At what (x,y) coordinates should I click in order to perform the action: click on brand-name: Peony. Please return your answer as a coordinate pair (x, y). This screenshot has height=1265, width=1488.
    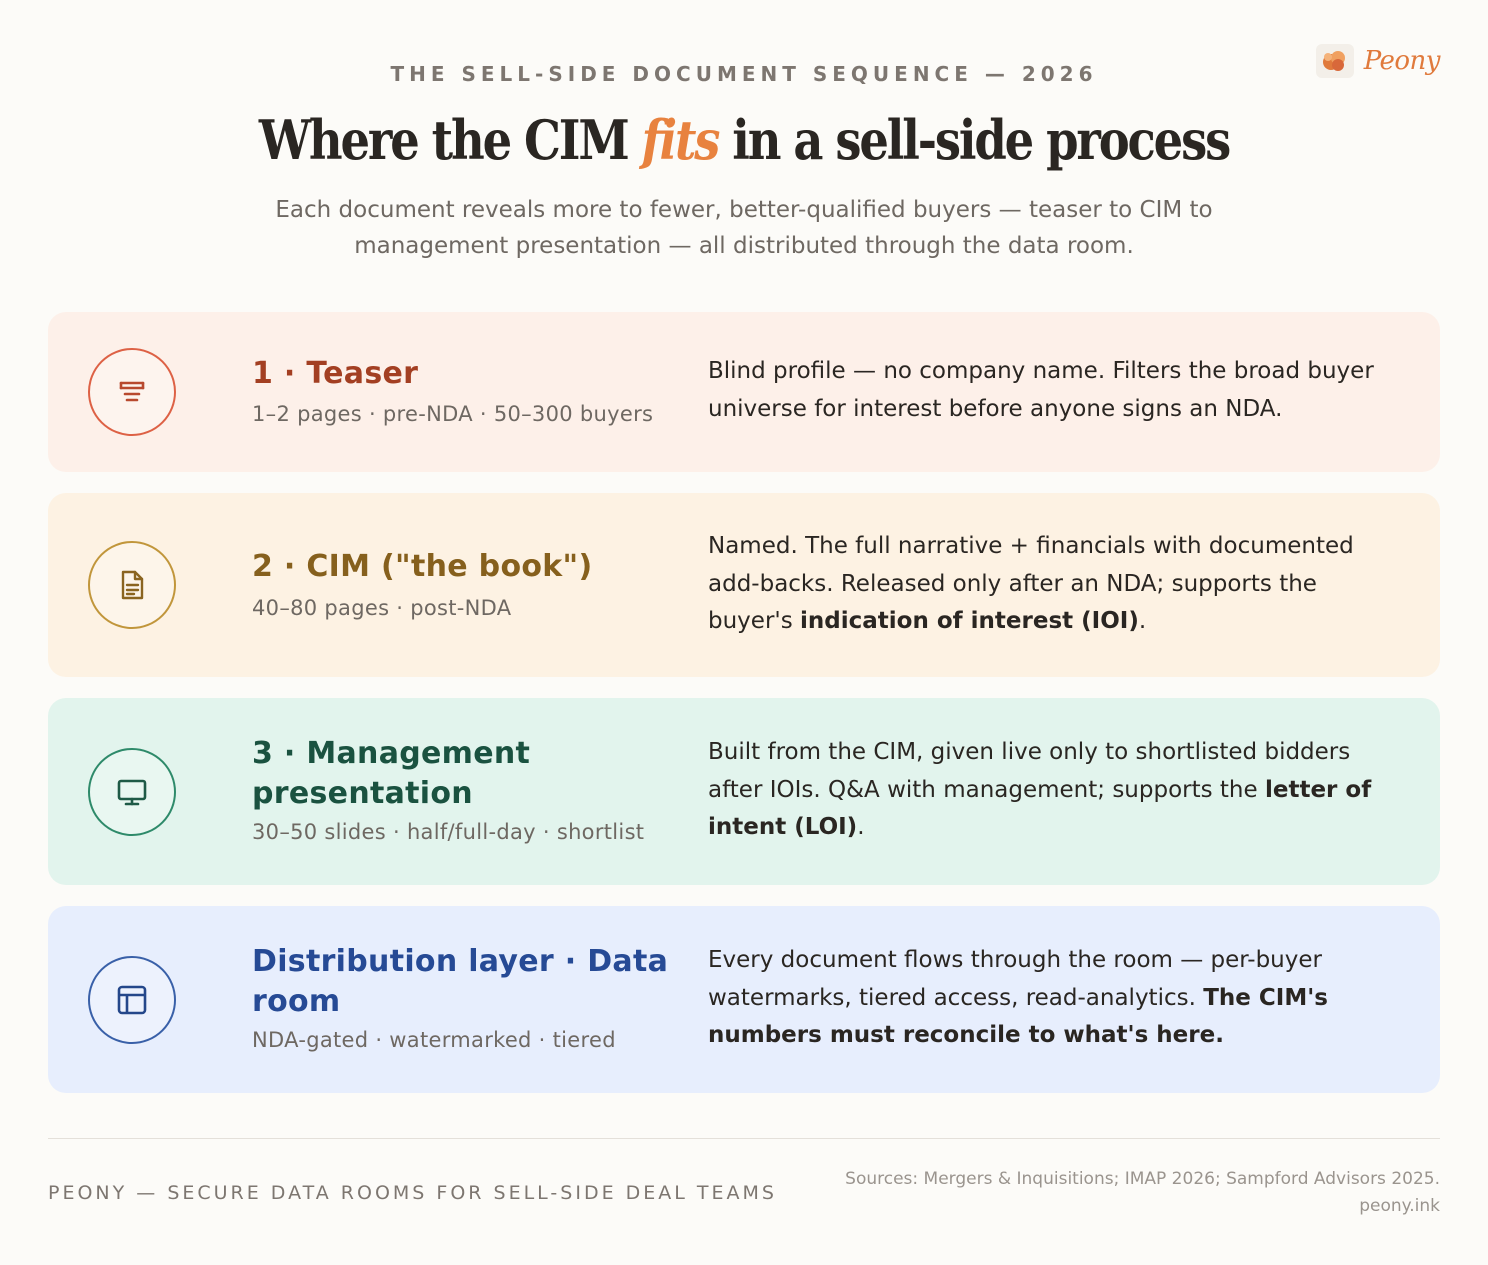
    Looking at the image, I should click on (1402, 61).